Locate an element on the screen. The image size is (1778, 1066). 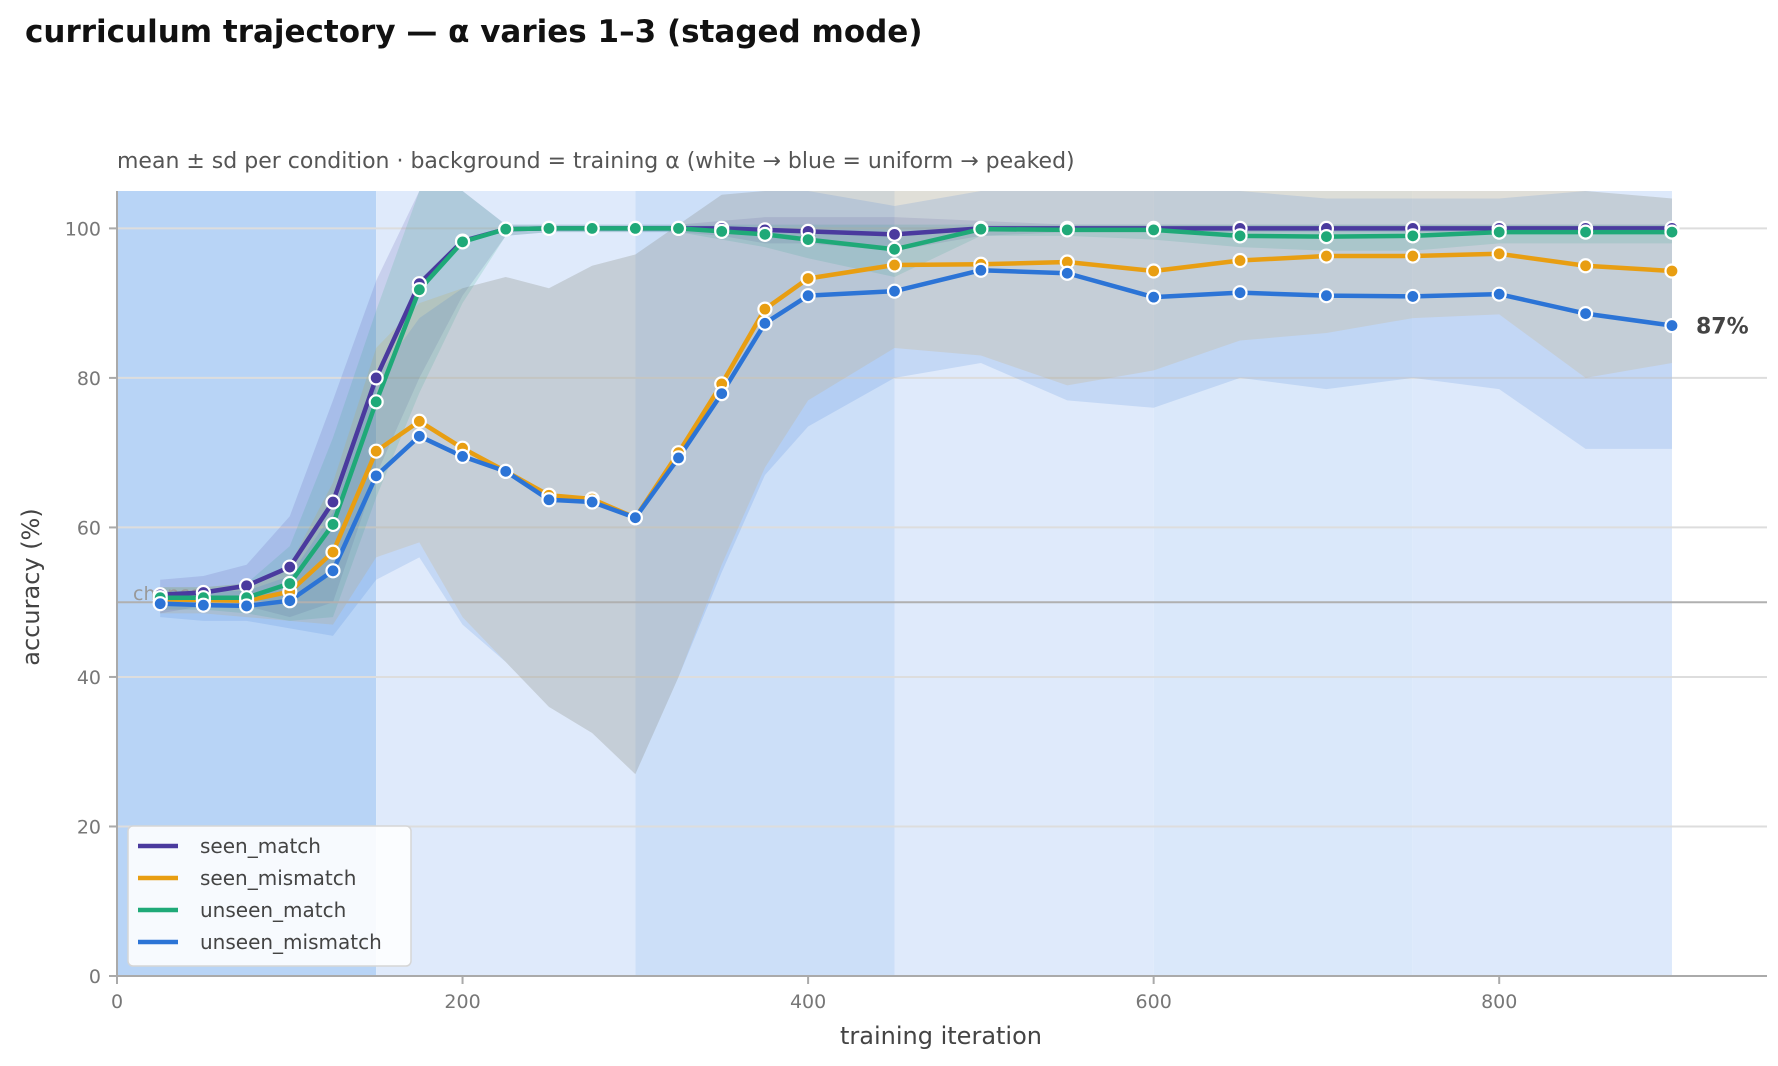
y-tick-label-100: 100 is located at coordinates (83, 229).